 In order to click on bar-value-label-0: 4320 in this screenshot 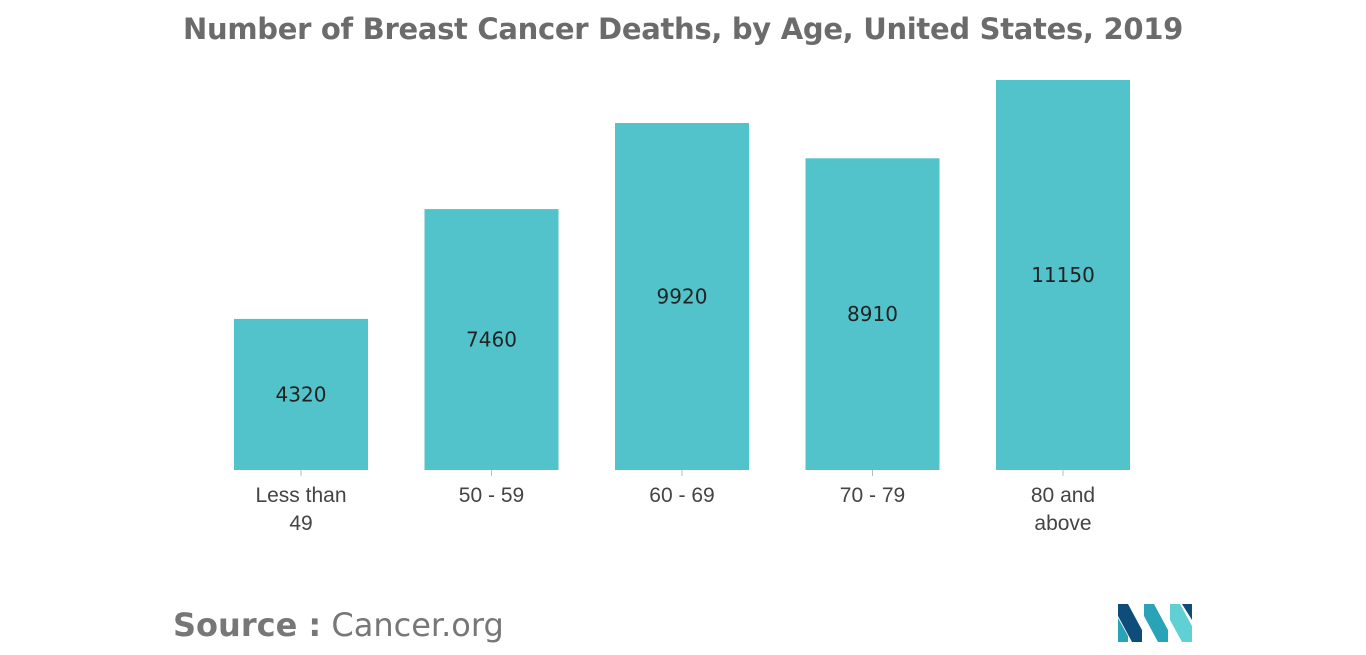, I will do `click(301, 394)`.